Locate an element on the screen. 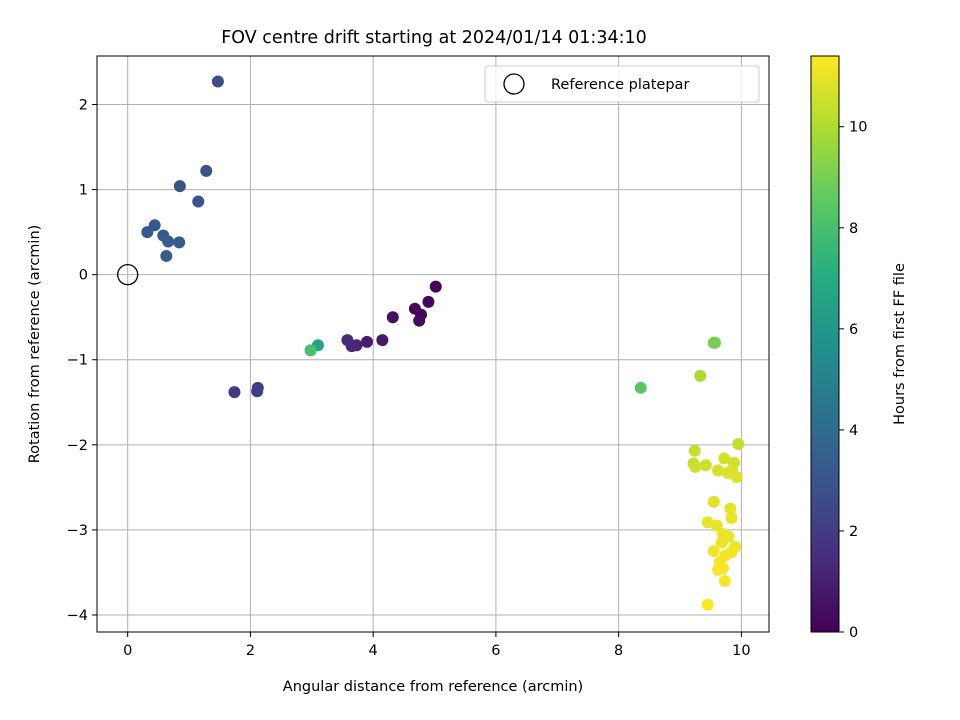 The image size is (960, 720). y-tick-label: 2 is located at coordinates (83, 105).